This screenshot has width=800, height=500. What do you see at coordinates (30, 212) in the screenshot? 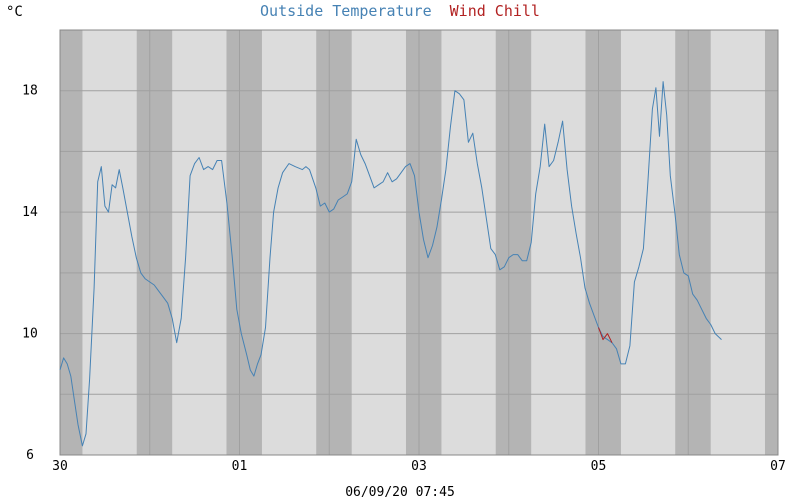
I see `y-tick-label: 14` at bounding box center [30, 212].